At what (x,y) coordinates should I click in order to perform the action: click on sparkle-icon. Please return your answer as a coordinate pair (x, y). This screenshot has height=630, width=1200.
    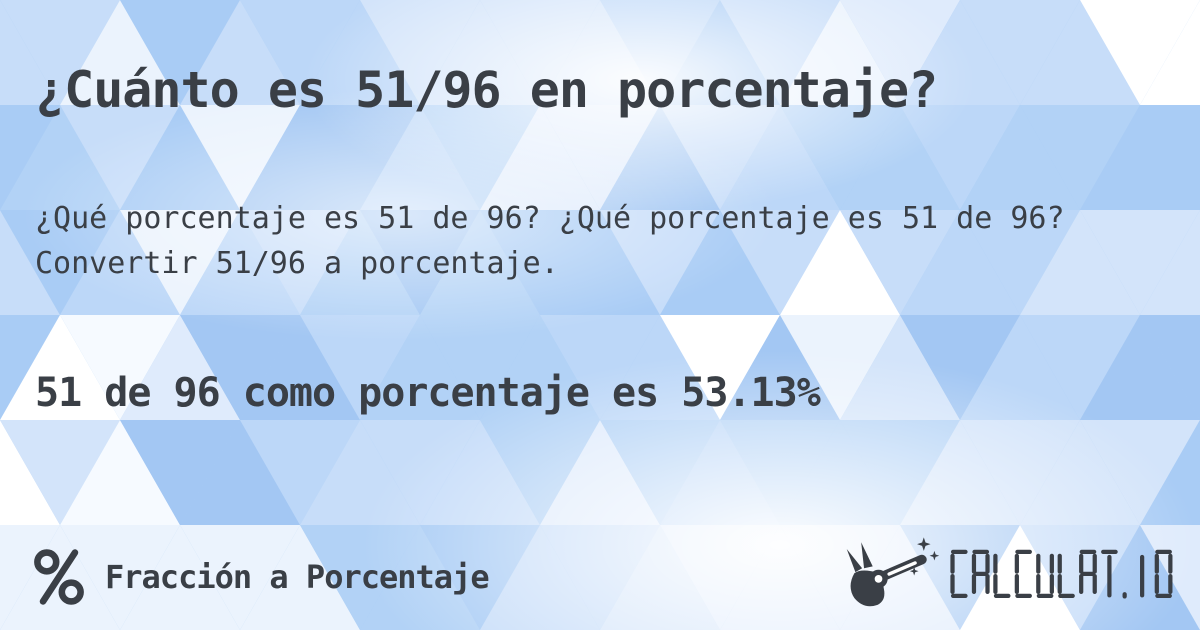
    Looking at the image, I should click on (924, 556).